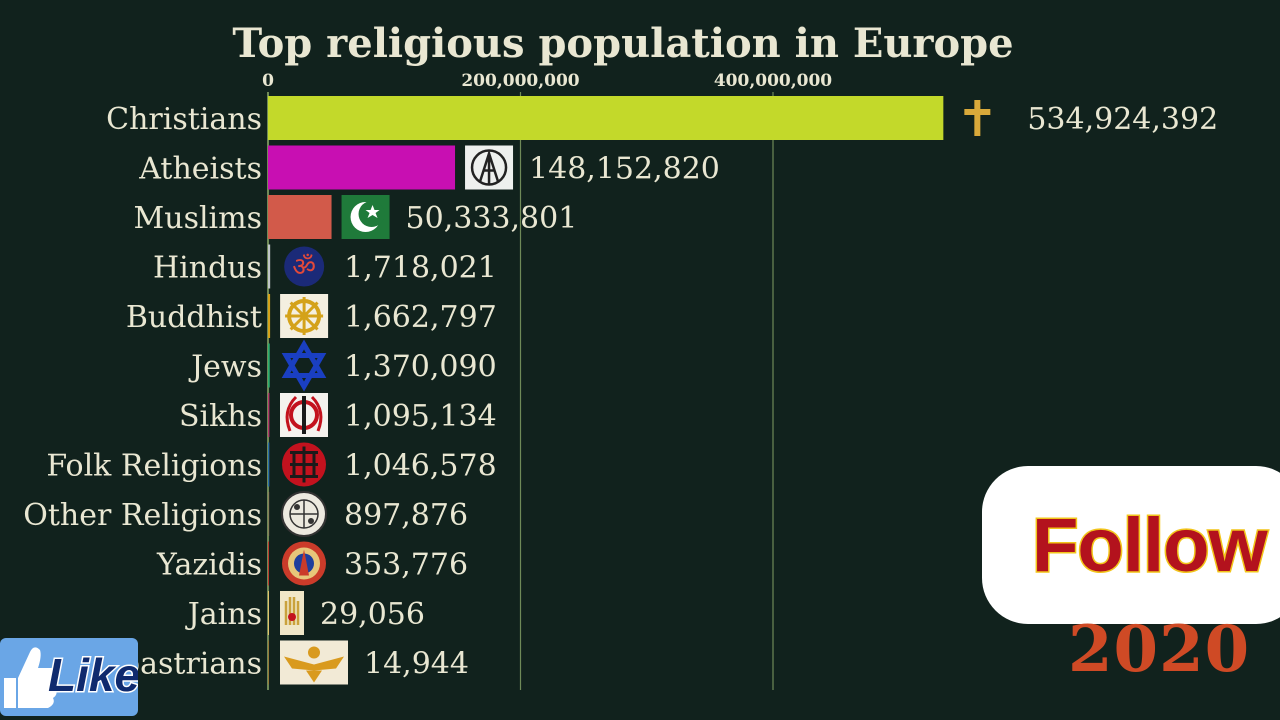 The height and width of the screenshot is (720, 1280). What do you see at coordinates (271, 464) in the screenshot?
I see `bar-row: Folk Religions 1,046,578` at bounding box center [271, 464].